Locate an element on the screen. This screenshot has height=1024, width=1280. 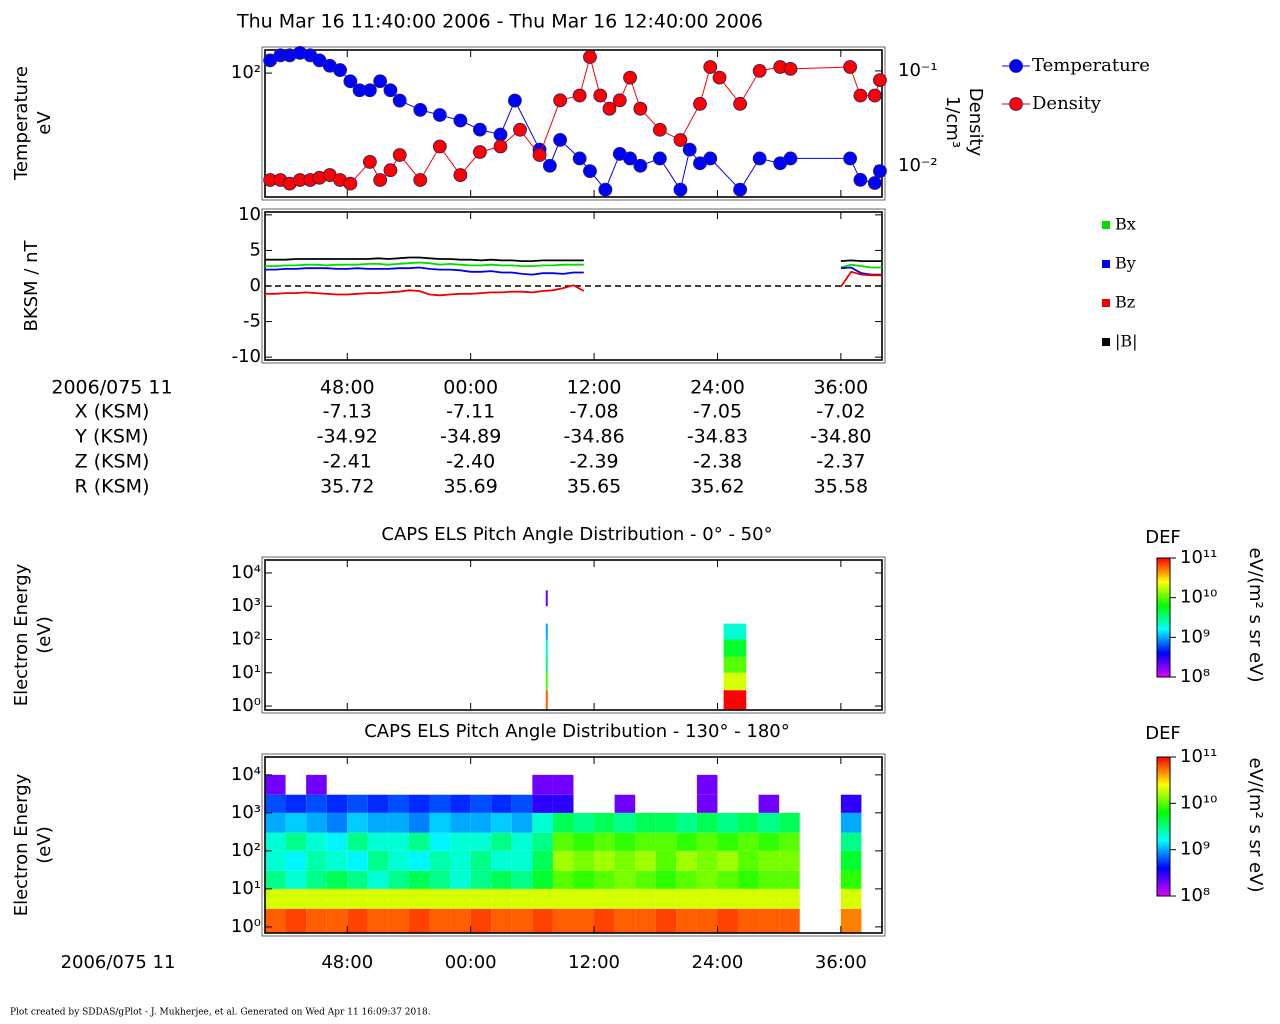
ephemeris-value: -2.40 is located at coordinates (470, 462).